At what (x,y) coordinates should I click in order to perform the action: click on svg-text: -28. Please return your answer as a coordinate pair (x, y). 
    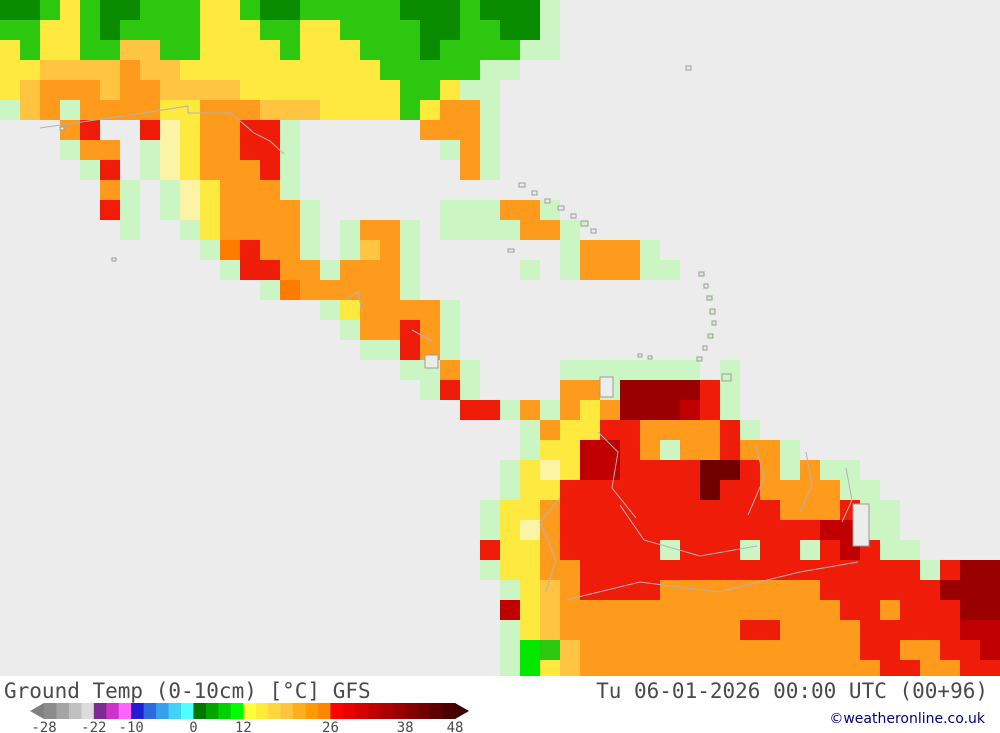
    Looking at the image, I should click on (43, 726).